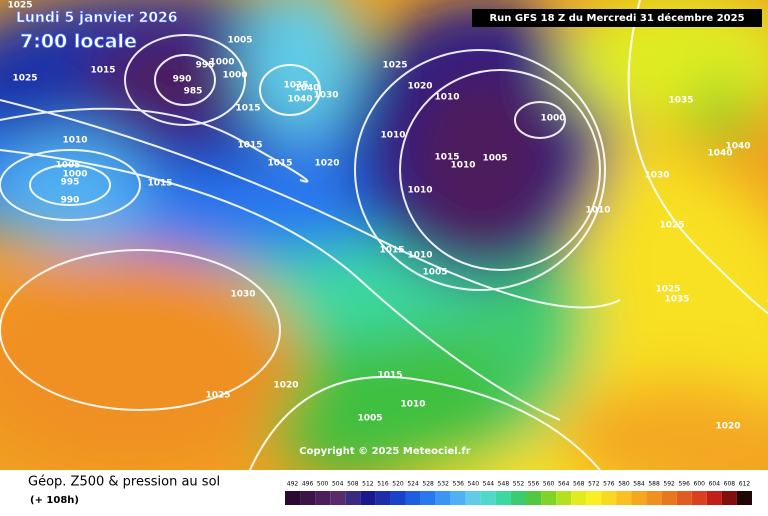 This screenshot has width=768, height=516. Describe the element at coordinates (564, 484) in the screenshot. I see `scale-label: 564` at that location.